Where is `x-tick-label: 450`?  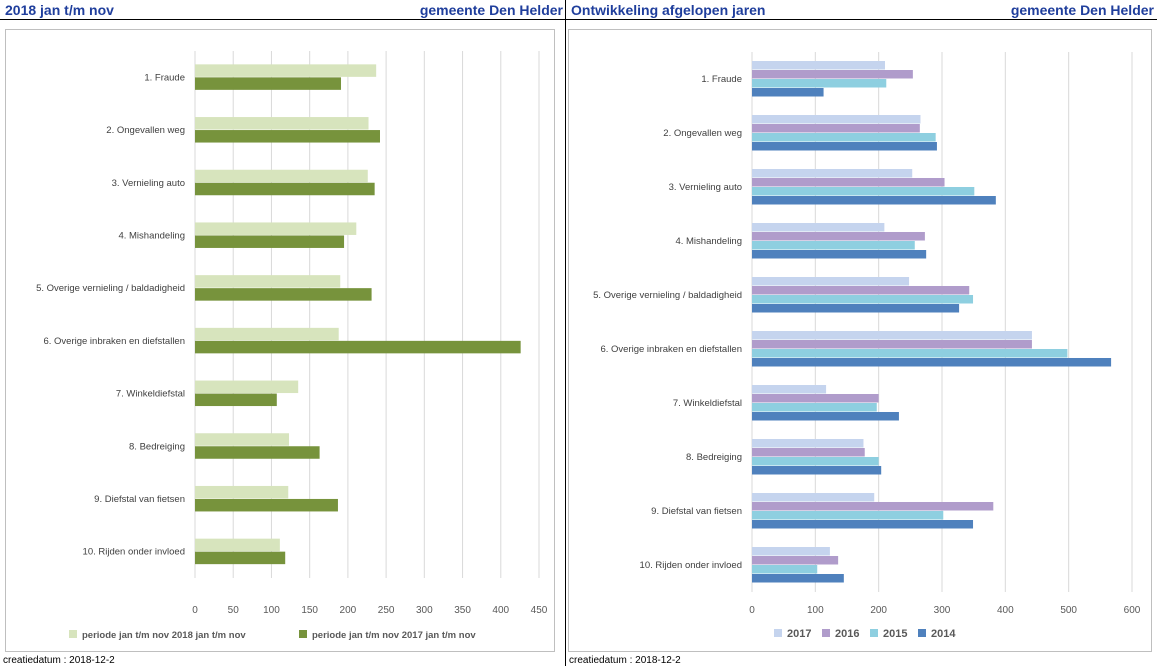
x-tick-label: 450 is located at coordinates (539, 610).